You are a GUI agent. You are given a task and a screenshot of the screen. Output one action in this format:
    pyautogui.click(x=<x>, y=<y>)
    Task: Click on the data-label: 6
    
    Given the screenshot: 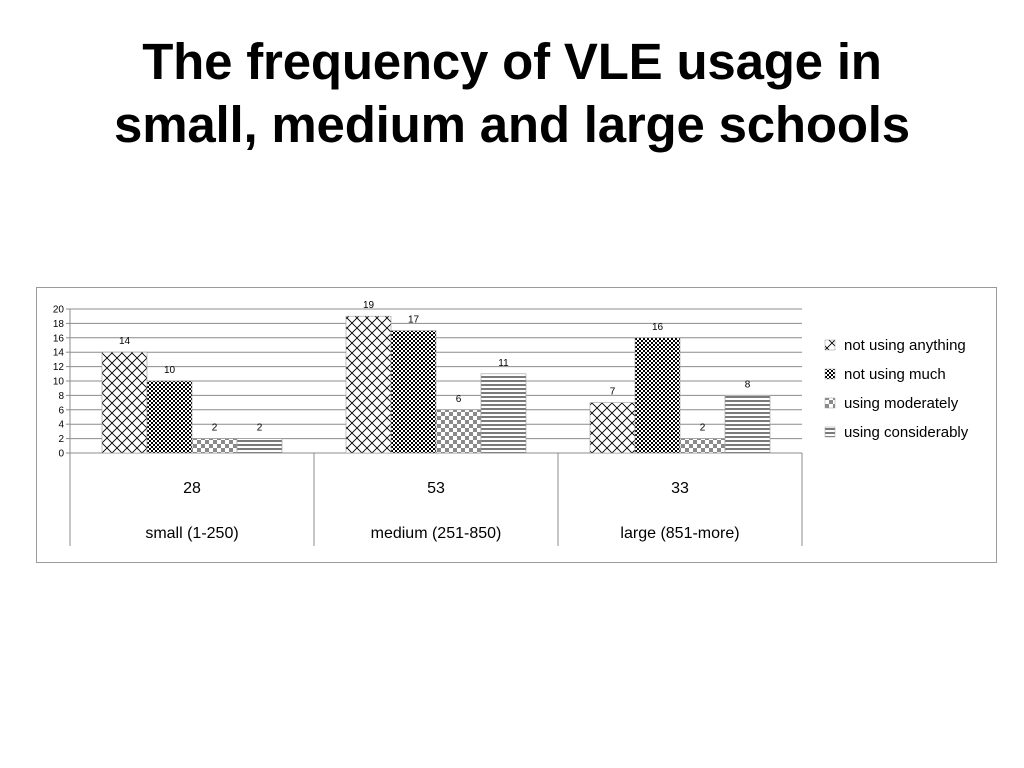 What is the action you would take?
    pyautogui.click(x=459, y=399)
    